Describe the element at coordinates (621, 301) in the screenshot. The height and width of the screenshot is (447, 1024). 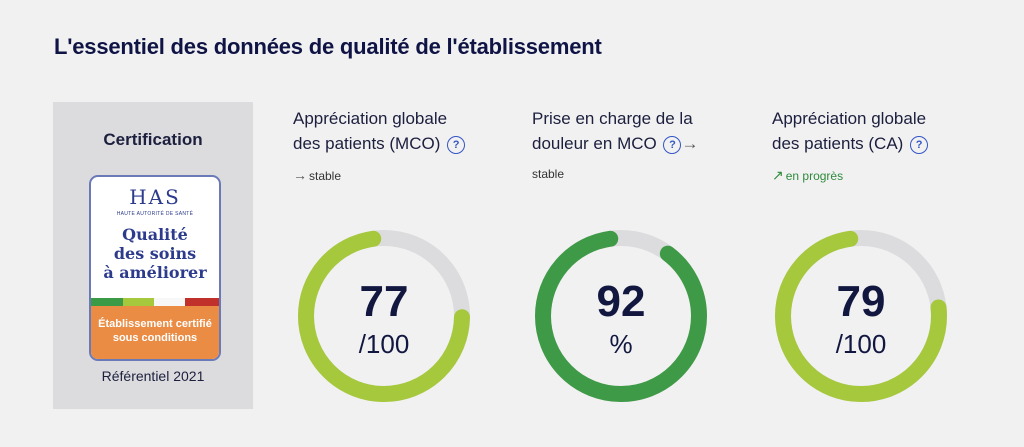
I see `gauge-value: 92` at that location.